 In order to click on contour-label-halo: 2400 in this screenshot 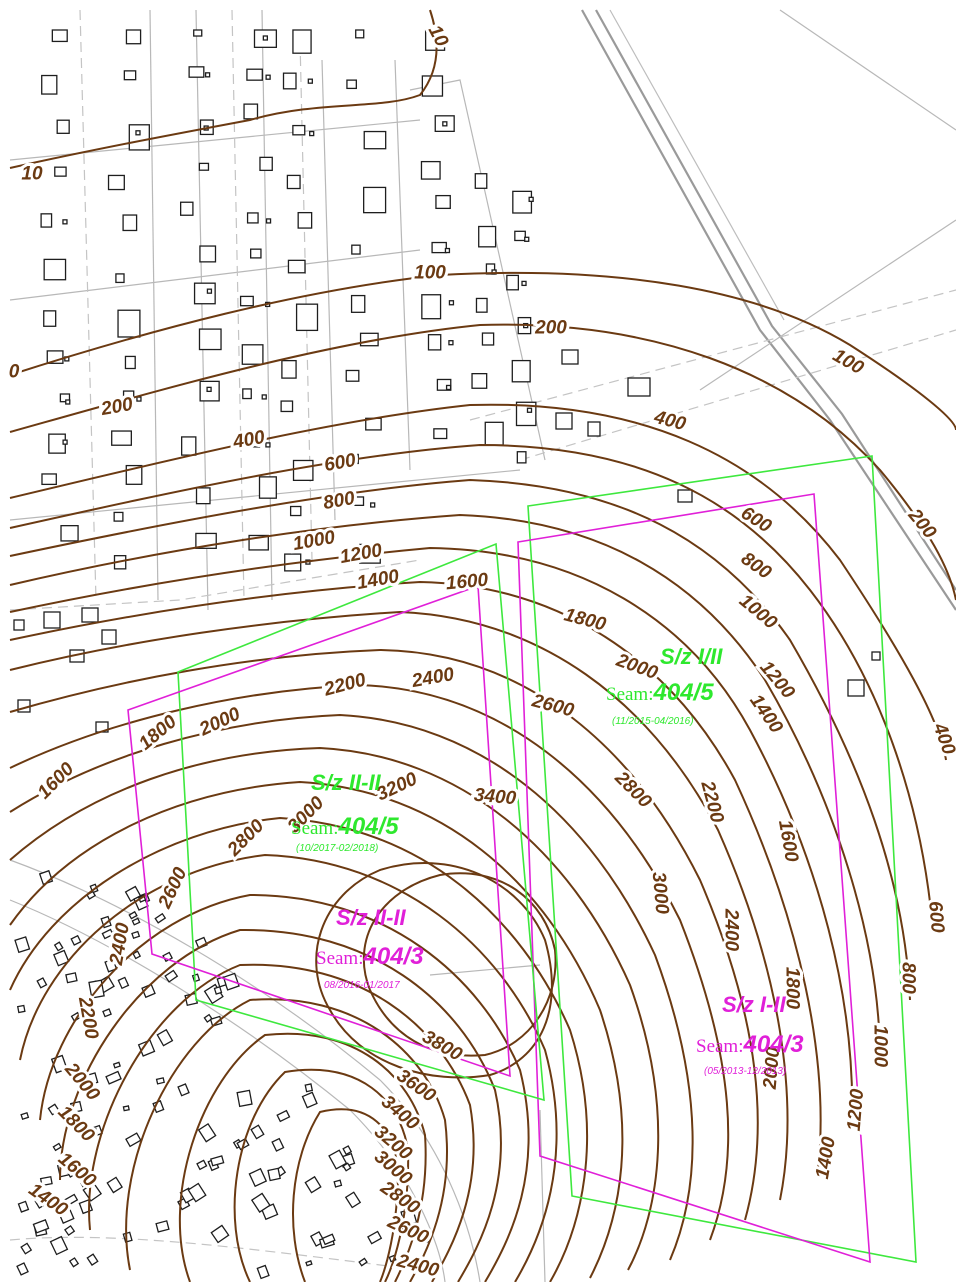, I will do `click(731, 930)`.